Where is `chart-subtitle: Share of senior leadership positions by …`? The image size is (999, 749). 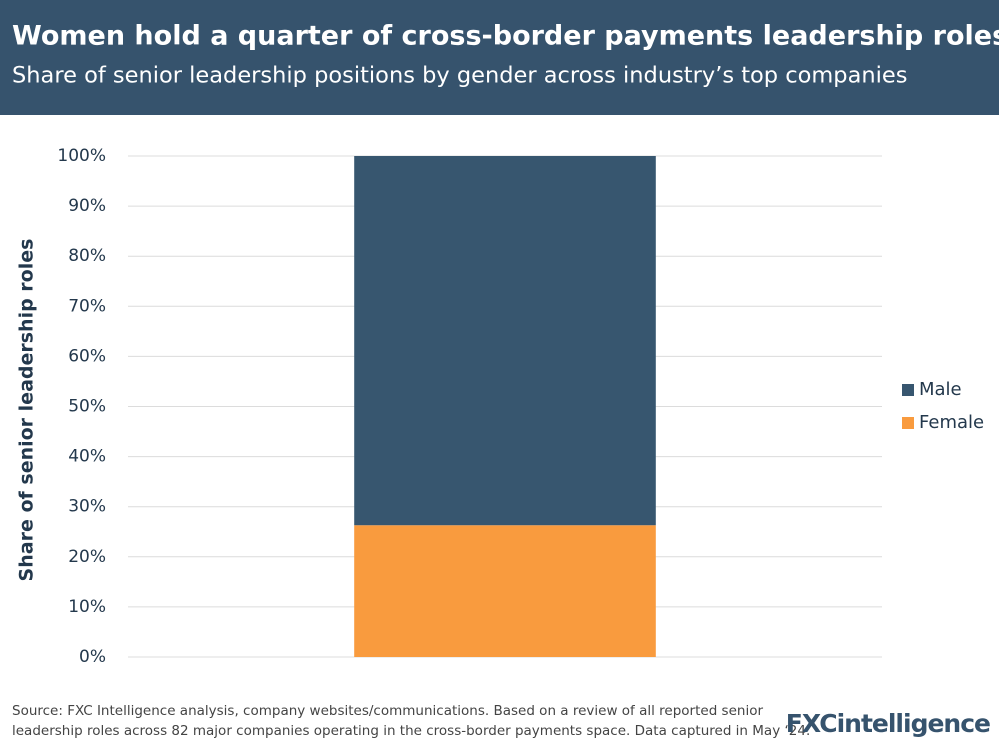
chart-subtitle: Share of senior leadership positions by … is located at coordinates (459, 76).